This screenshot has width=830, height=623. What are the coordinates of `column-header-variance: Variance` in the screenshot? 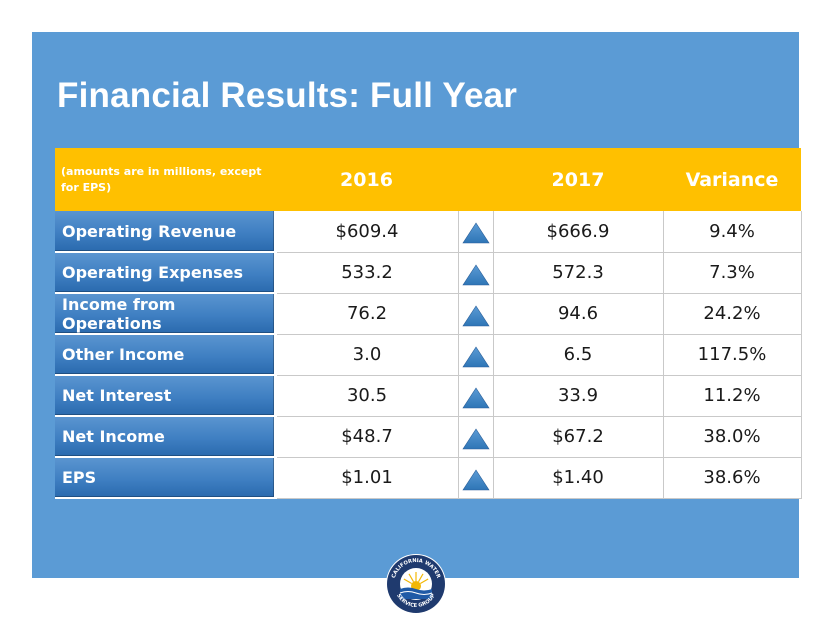 It's located at (732, 179).